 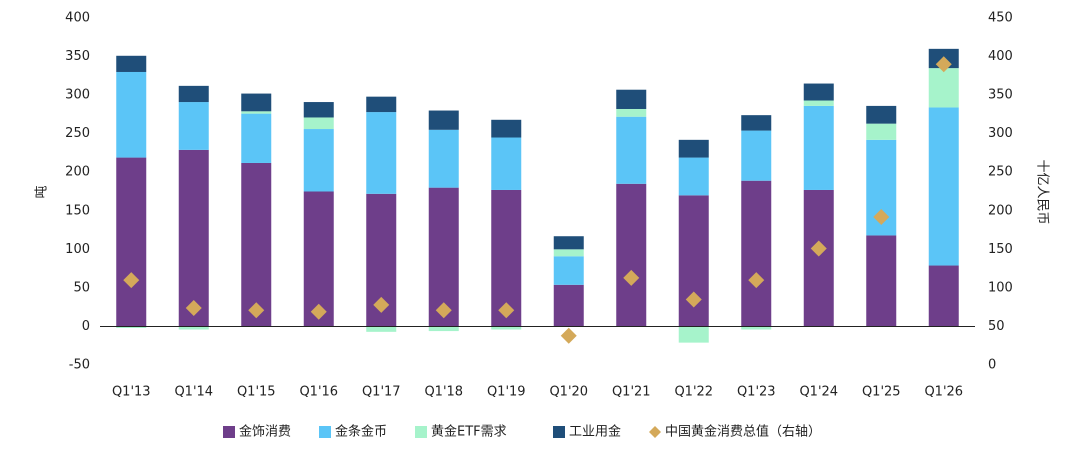 What do you see at coordinates (77, 95) in the screenshot?
I see `y-tick-label: 300` at bounding box center [77, 95].